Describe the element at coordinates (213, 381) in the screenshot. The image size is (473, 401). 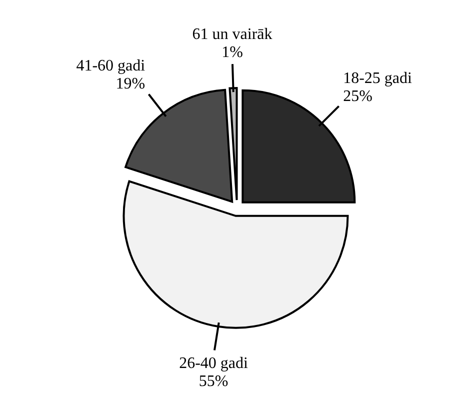
I see `data-label: 55%` at that location.